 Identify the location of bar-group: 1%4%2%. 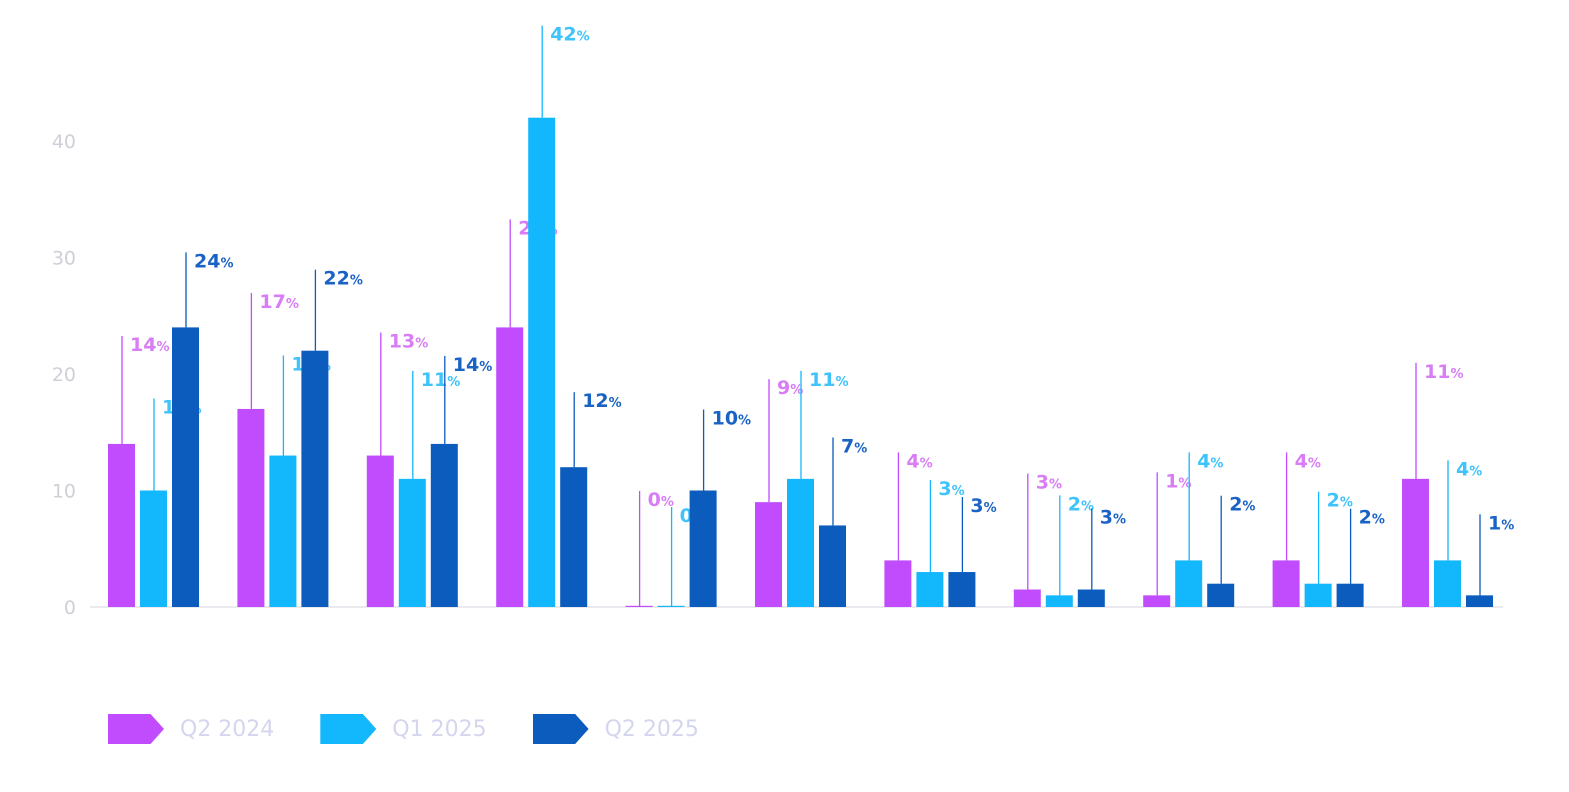
(1199, 528).